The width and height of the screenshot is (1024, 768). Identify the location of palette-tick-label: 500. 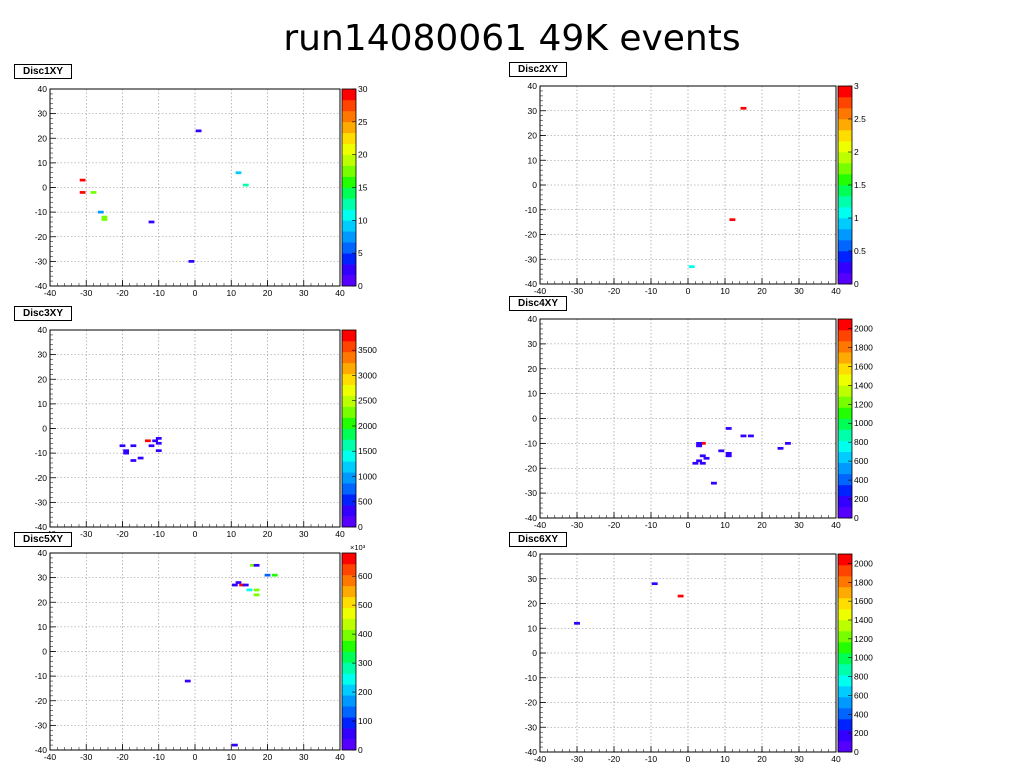
(365, 605).